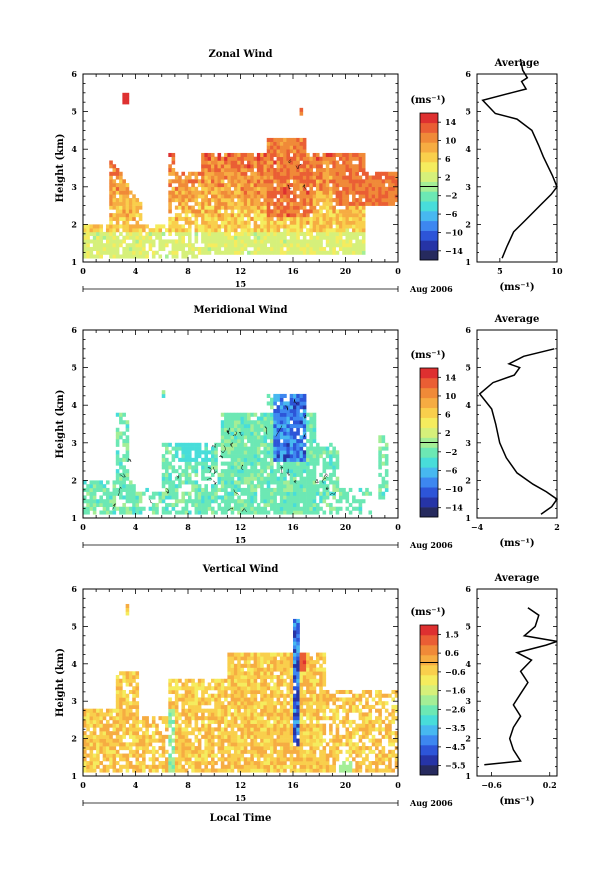 The width and height of the screenshot is (614, 873). I want to click on zonal-profile-y-tick-label: 4, so click(468, 149).